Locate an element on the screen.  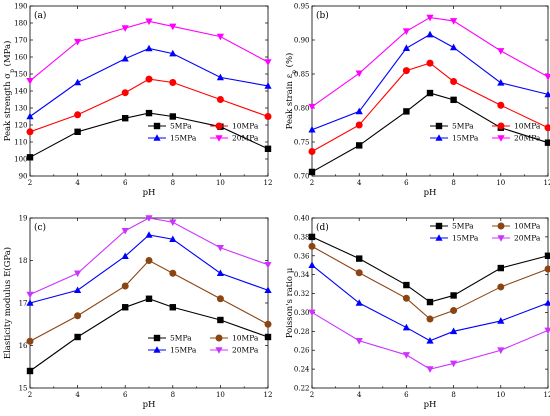
y-tick-label: 110 is located at coordinates (20, 143).